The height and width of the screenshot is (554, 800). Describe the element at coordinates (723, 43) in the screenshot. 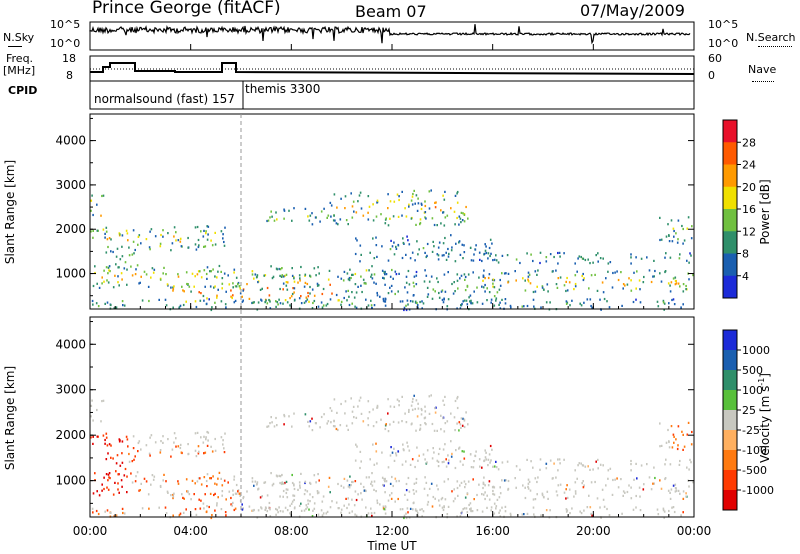

I see `nsearch-tick-low: 10^0` at that location.